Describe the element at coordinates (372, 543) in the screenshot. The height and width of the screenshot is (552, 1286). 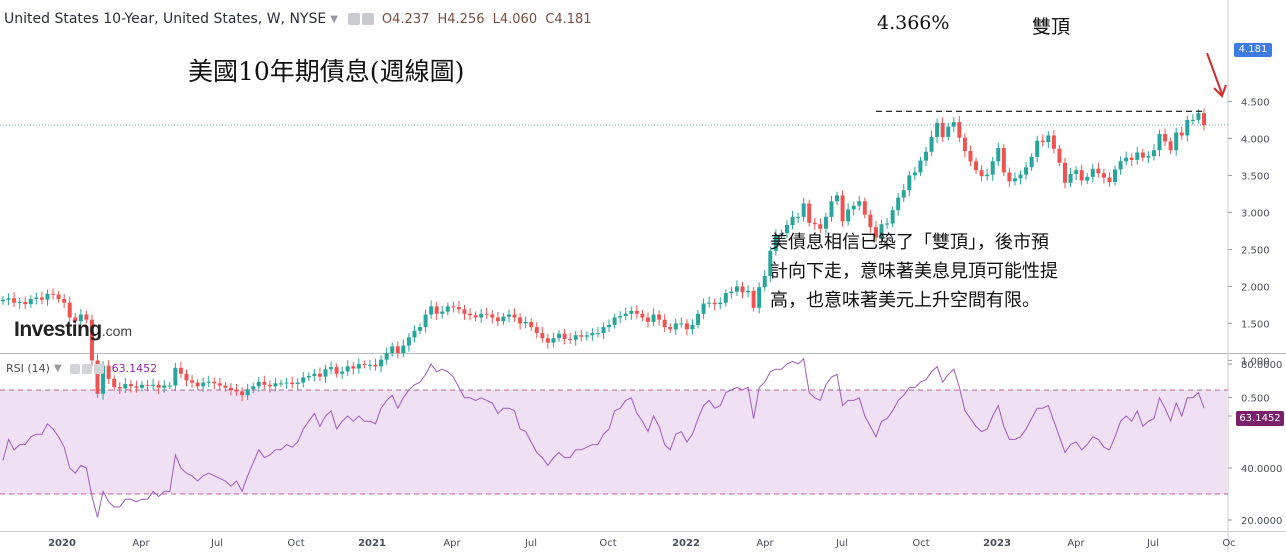
I see `x-tick-label: 2021` at that location.